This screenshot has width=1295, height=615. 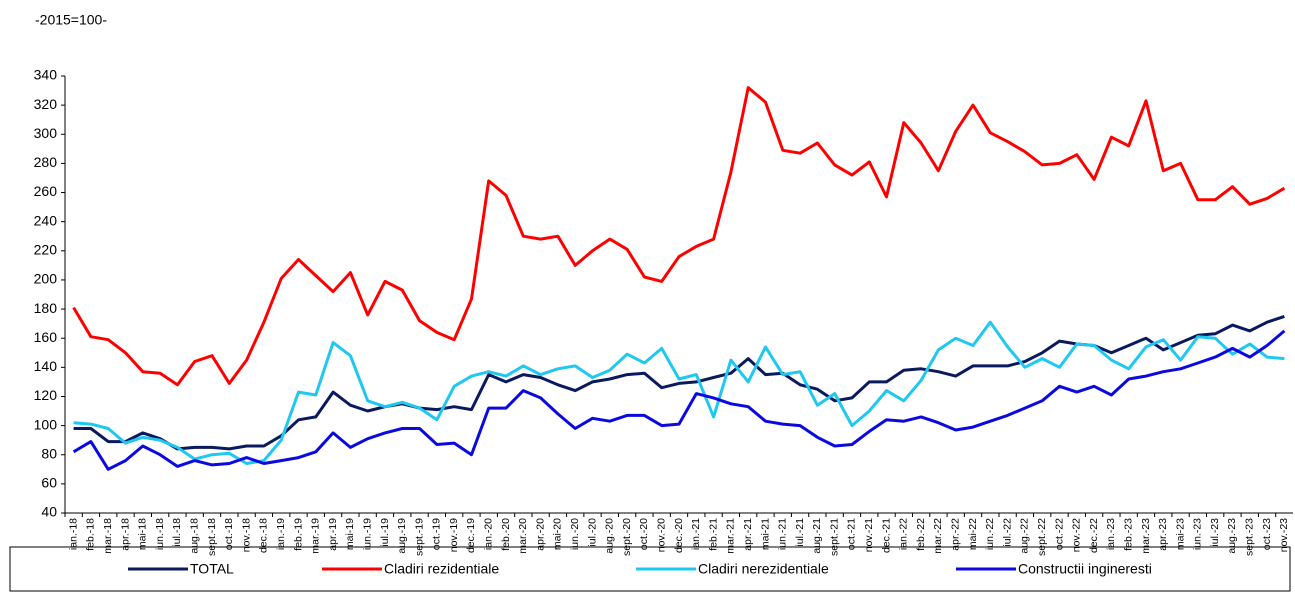 What do you see at coordinates (1284, 535) in the screenshot?
I see `x-tick-label: nov.-23` at bounding box center [1284, 535].